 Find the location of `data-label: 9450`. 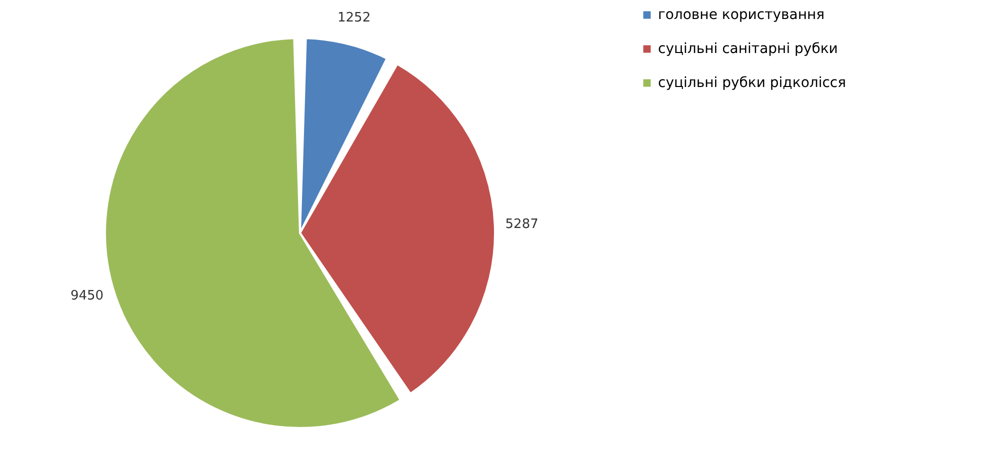

data-label: 9450 is located at coordinates (87, 296).